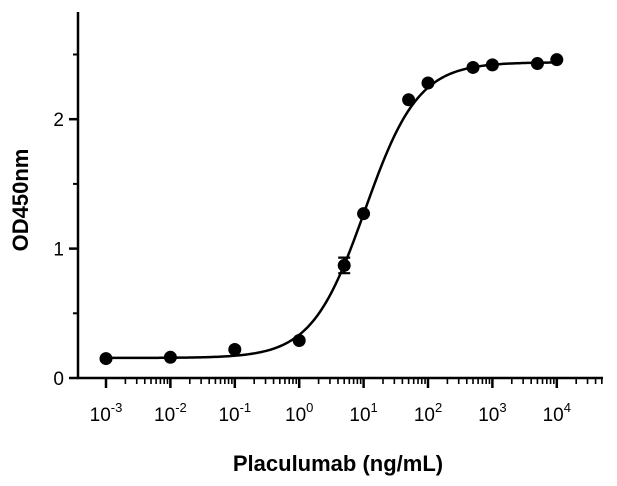  I want to click on y-axis-label: OD450nm, so click(20, 200).